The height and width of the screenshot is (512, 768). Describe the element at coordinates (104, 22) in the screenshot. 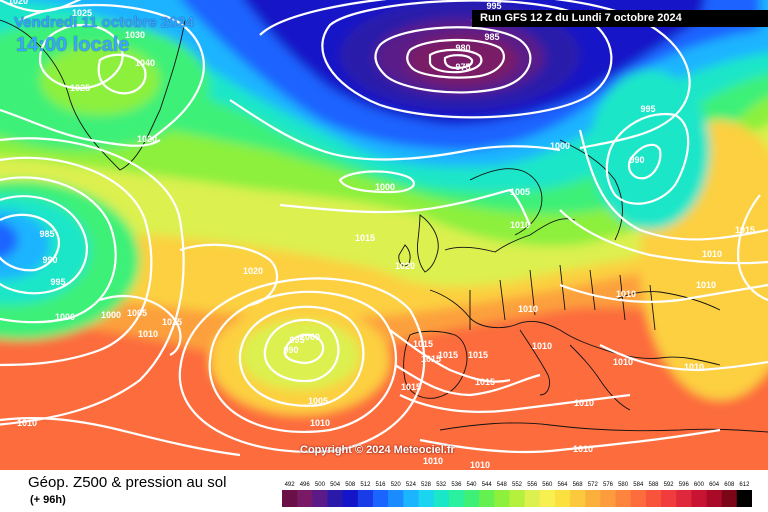

I see `forecast-date: Vendredi 11 octobre 2024` at that location.